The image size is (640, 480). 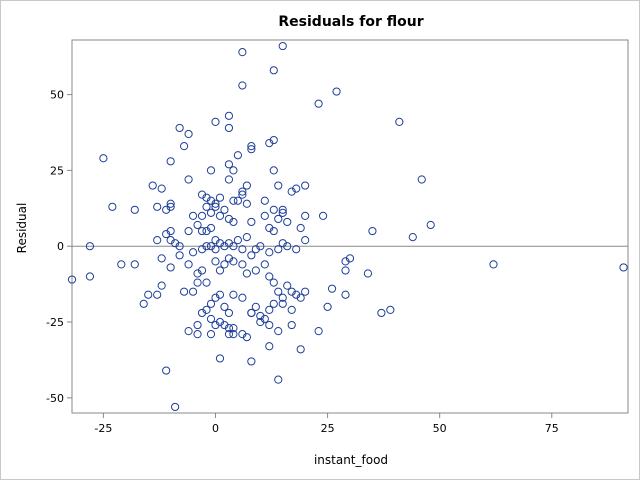 What do you see at coordinates (22, 228) in the screenshot?
I see `y-axis-label: Residual` at bounding box center [22, 228].